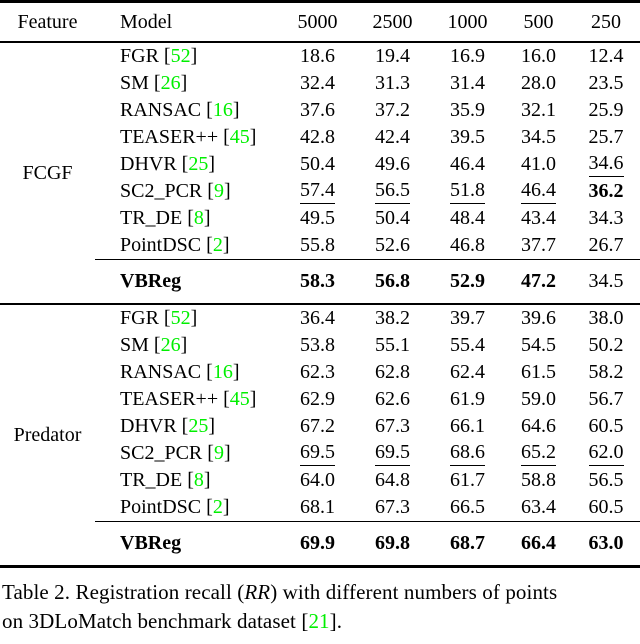 This screenshot has height=644, width=640. What do you see at coordinates (606, 56) in the screenshot?
I see `value-cell: 12.4` at bounding box center [606, 56].